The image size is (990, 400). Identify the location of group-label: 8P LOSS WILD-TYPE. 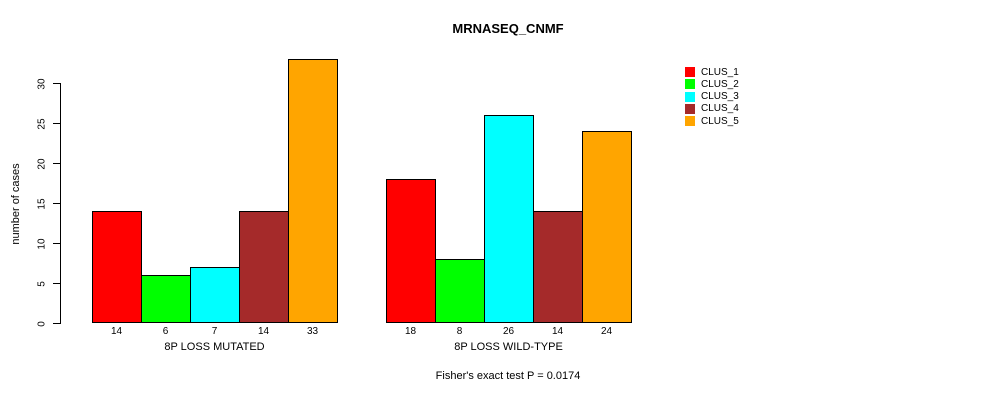
(508, 347).